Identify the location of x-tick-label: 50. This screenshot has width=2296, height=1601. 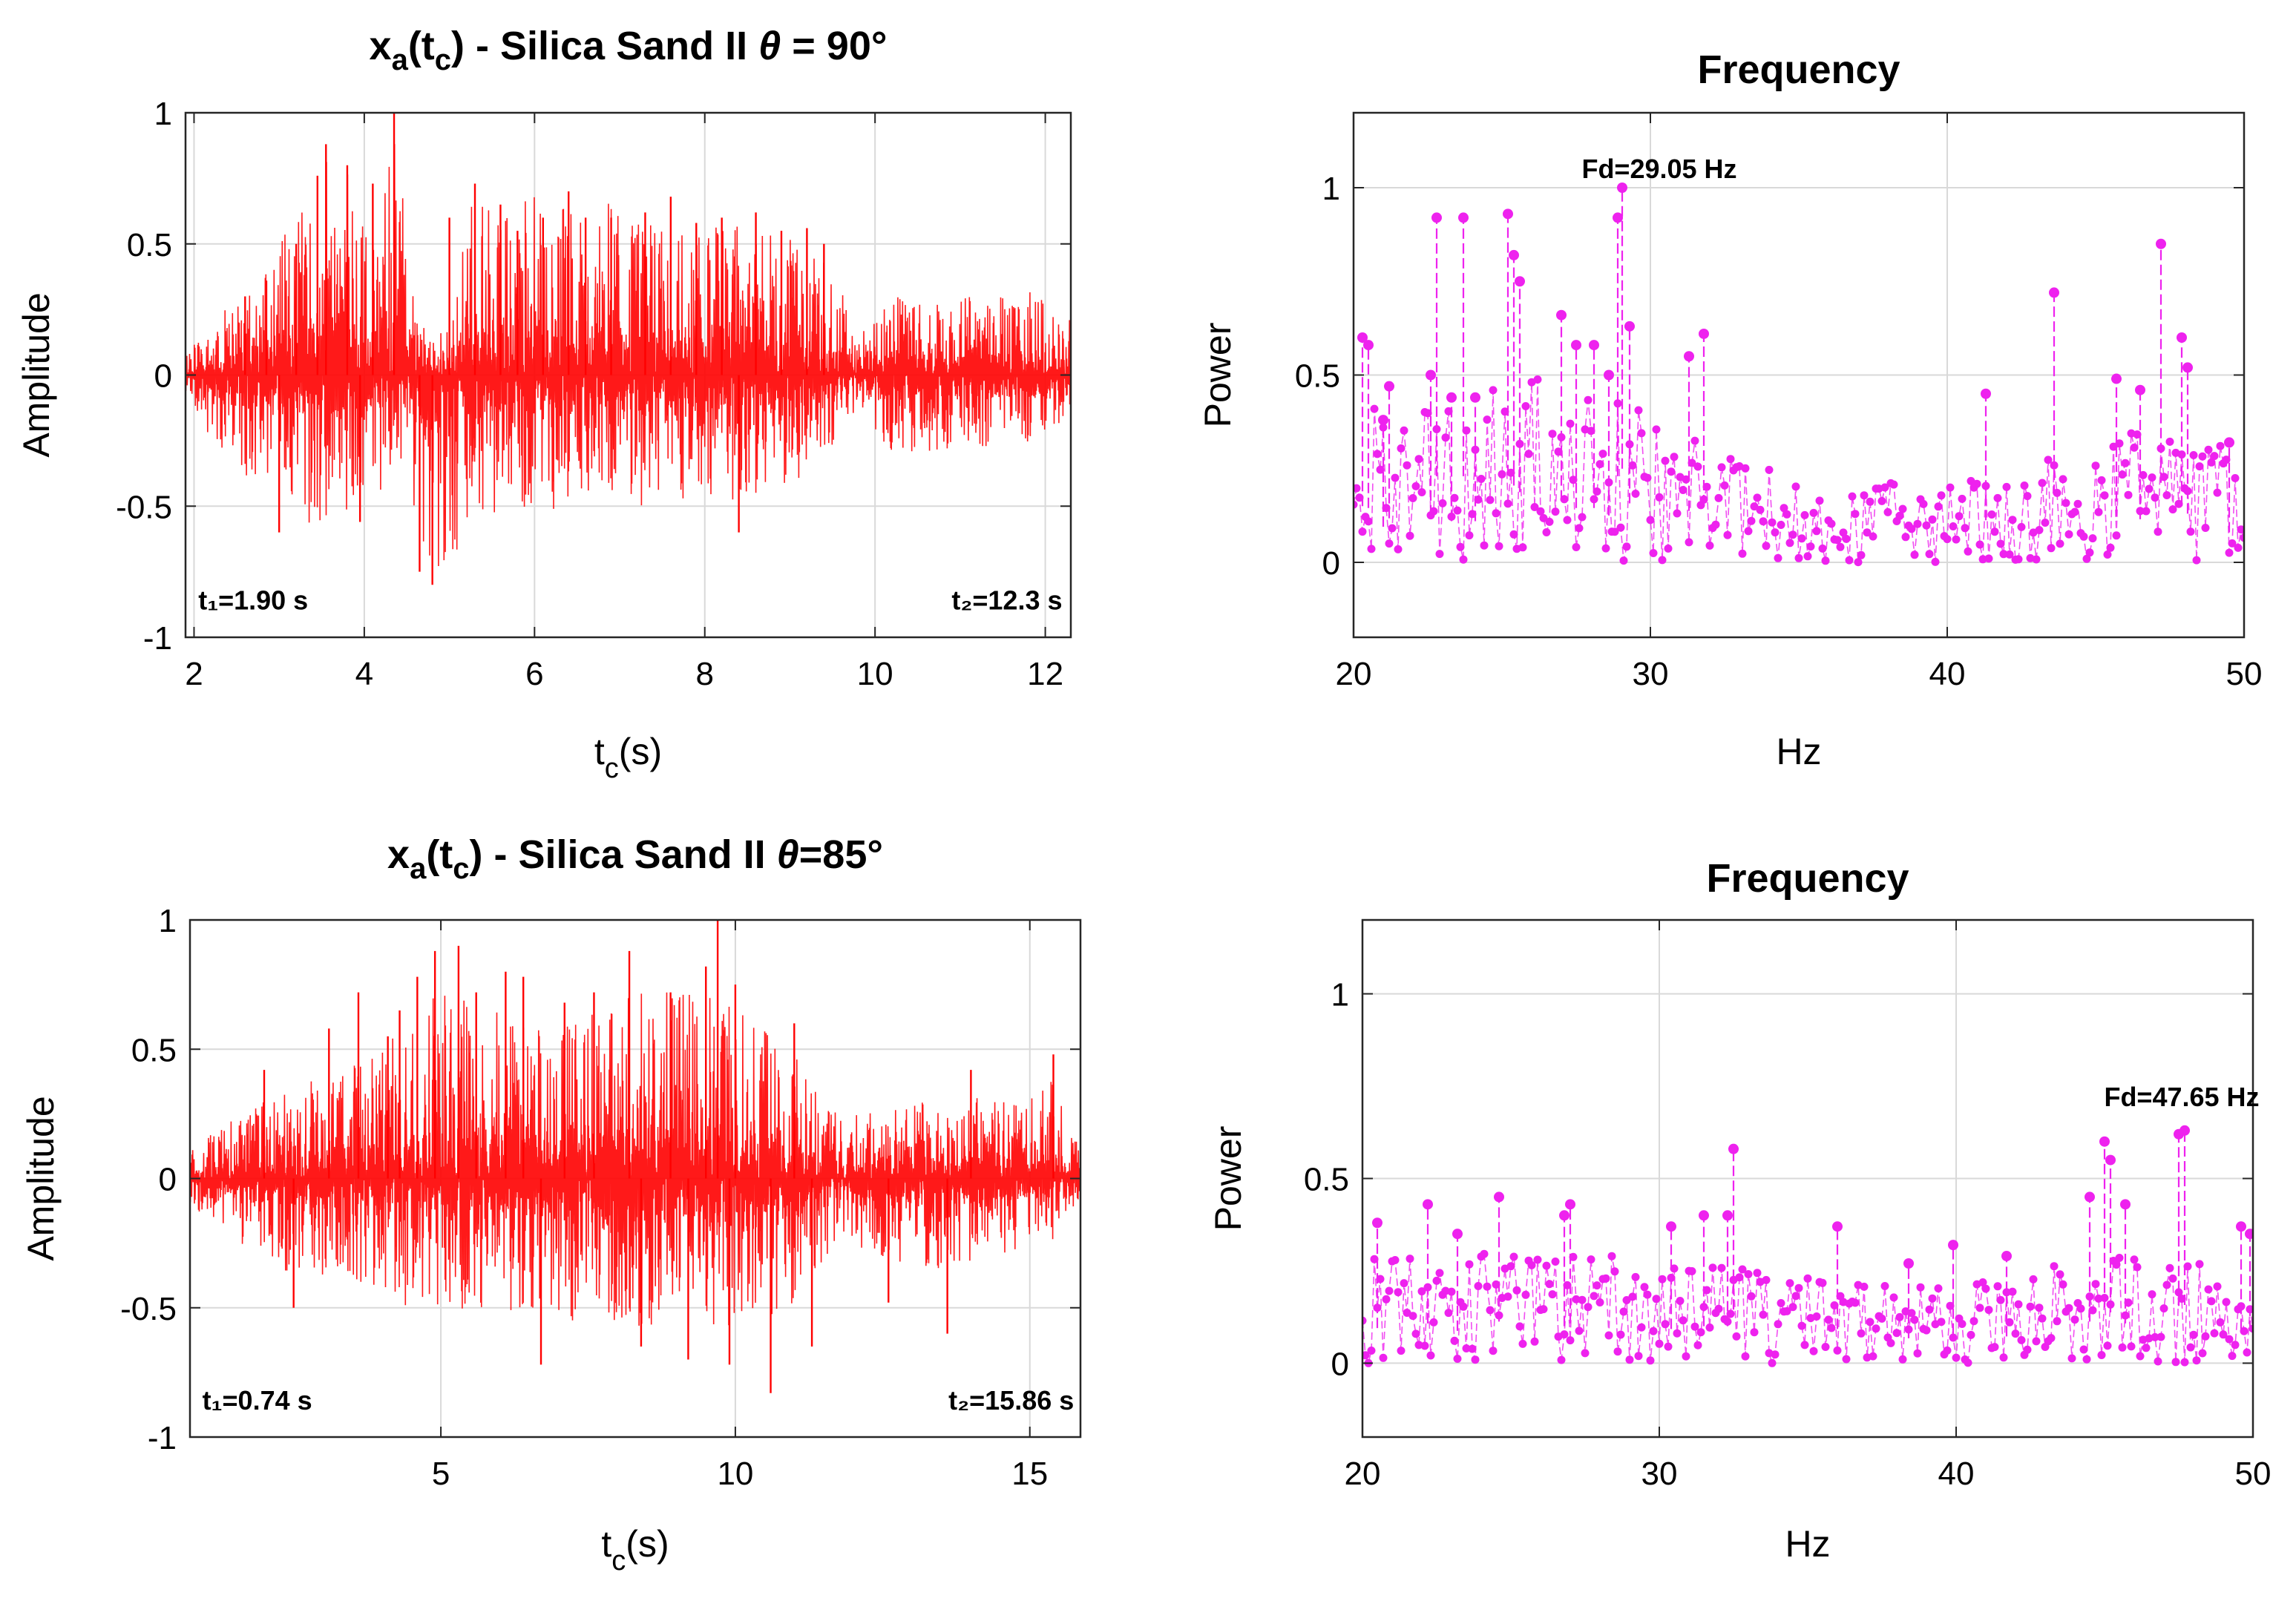
(2244, 674).